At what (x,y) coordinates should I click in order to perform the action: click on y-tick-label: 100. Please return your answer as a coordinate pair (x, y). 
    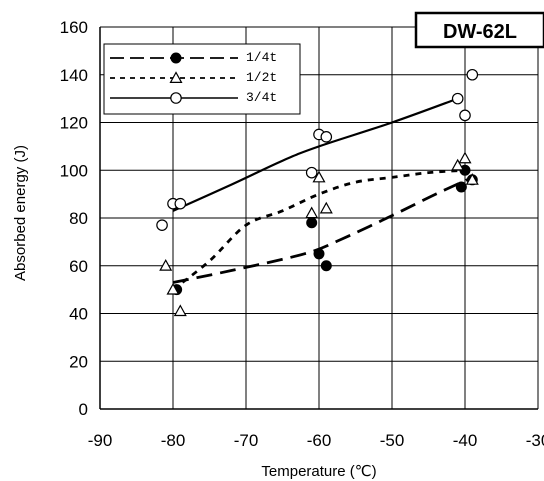
    Looking at the image, I should click on (74, 170).